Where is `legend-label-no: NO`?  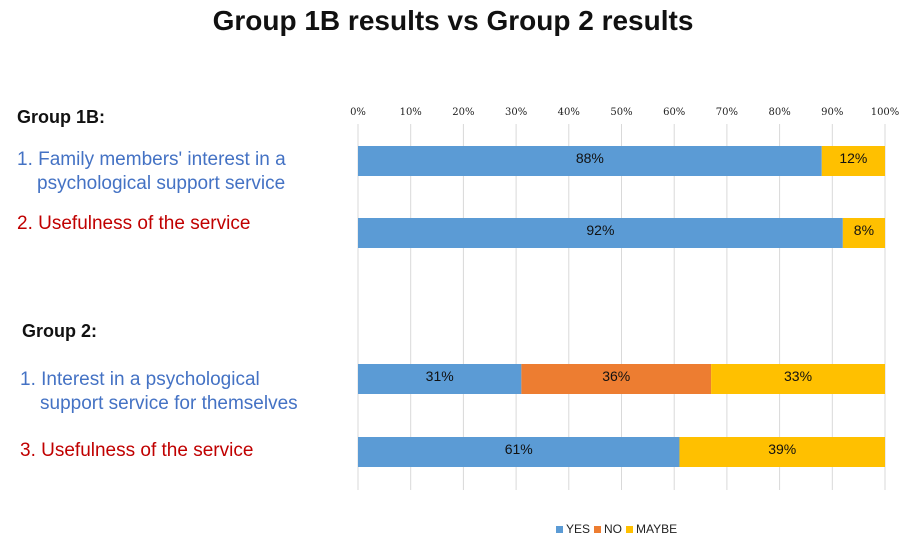 legend-label-no: NO is located at coordinates (613, 529).